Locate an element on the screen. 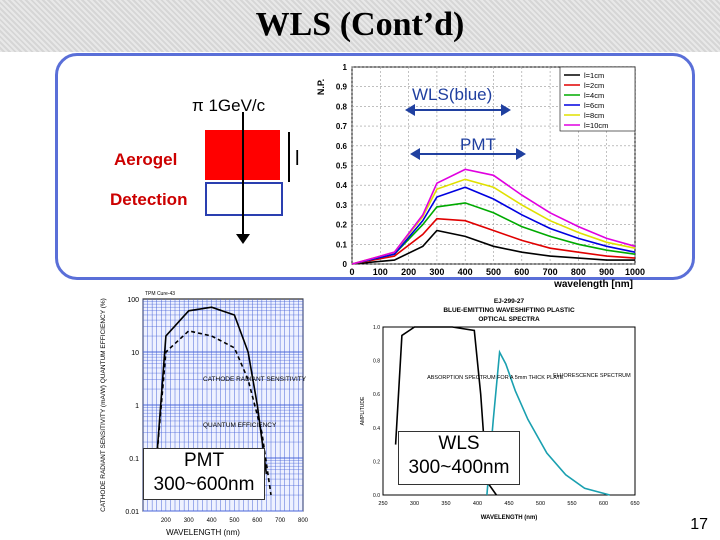  legend-entry: l=1cm is located at coordinates (594, 75).